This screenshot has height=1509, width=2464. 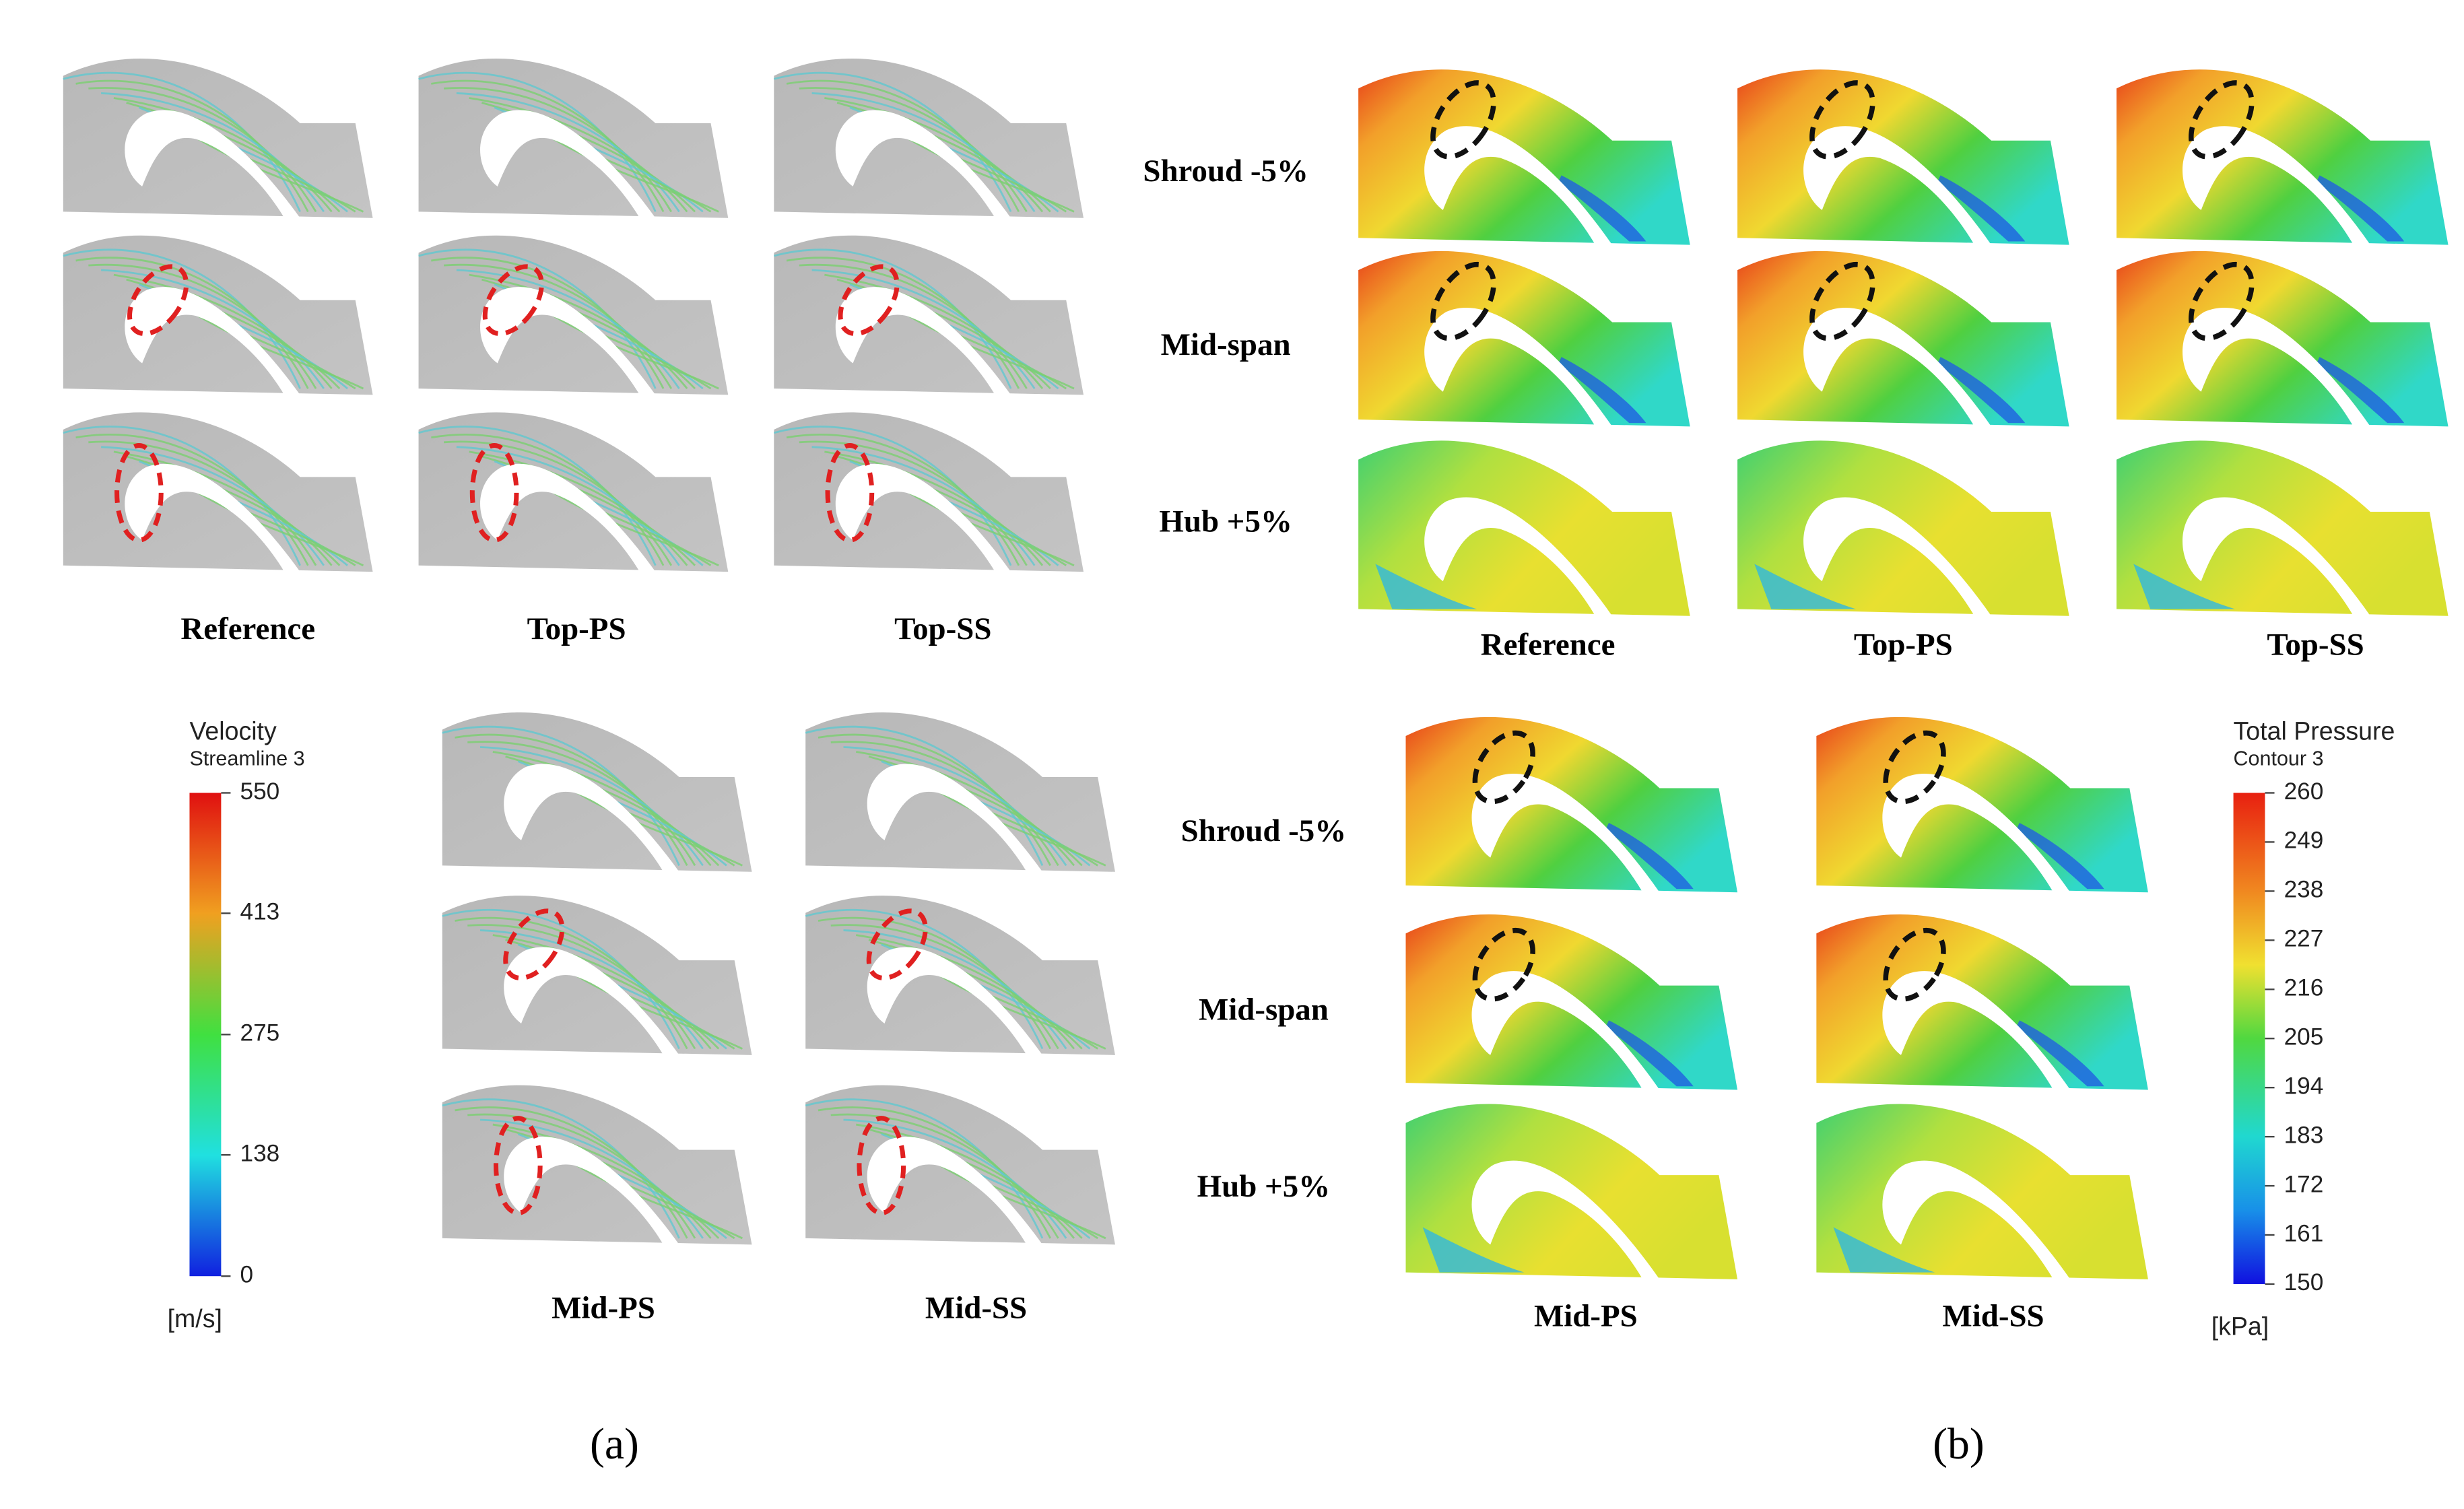 What do you see at coordinates (260, 912) in the screenshot?
I see `colorbar-tick-label: 413` at bounding box center [260, 912].